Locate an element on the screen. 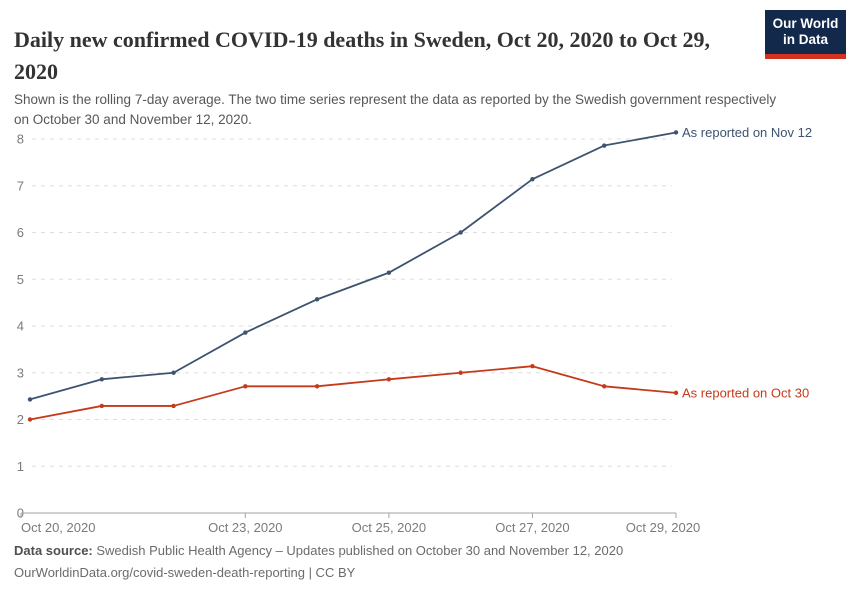  x-axis-tick-label: Oct 20, 2020 is located at coordinates (58, 527).